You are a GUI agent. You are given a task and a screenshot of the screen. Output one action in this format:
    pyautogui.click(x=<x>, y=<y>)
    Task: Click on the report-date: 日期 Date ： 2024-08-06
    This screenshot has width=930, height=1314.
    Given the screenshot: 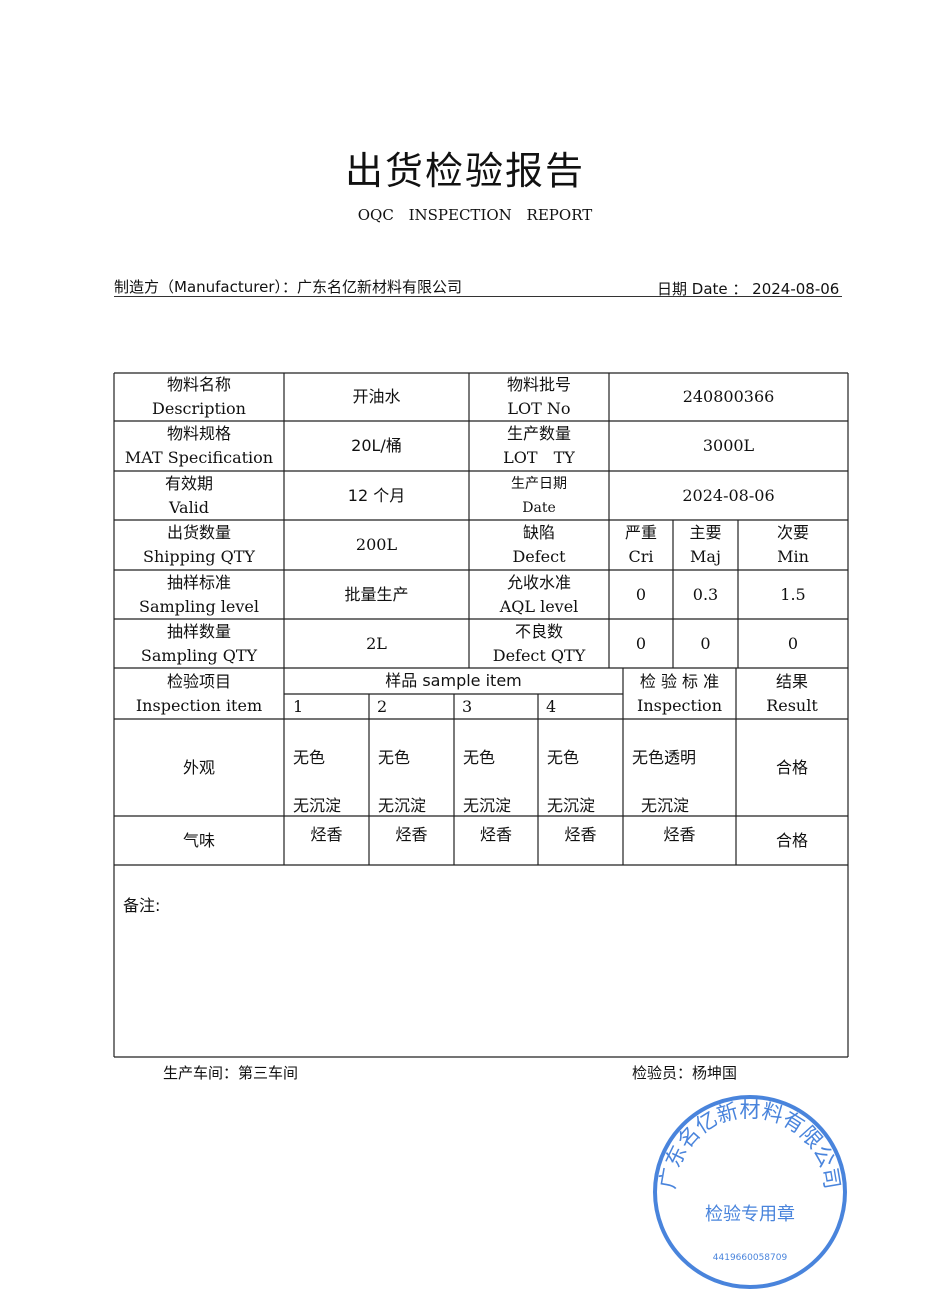 What is the action you would take?
    pyautogui.click(x=748, y=288)
    